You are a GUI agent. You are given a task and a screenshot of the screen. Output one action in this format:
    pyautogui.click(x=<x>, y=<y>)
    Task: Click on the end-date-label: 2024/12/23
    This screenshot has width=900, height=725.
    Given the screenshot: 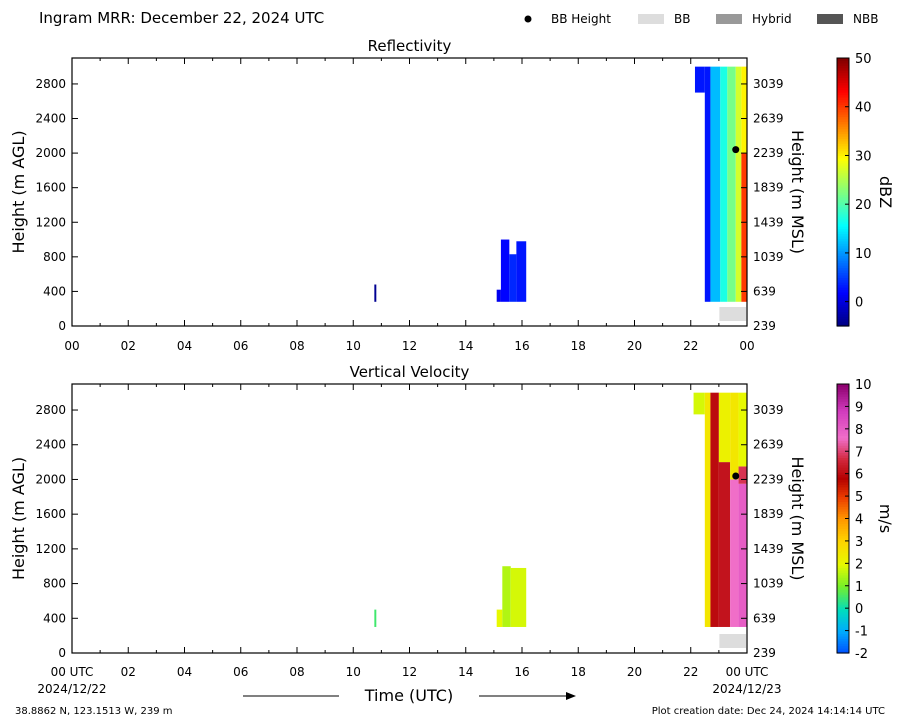 What is the action you would take?
    pyautogui.click(x=746, y=689)
    